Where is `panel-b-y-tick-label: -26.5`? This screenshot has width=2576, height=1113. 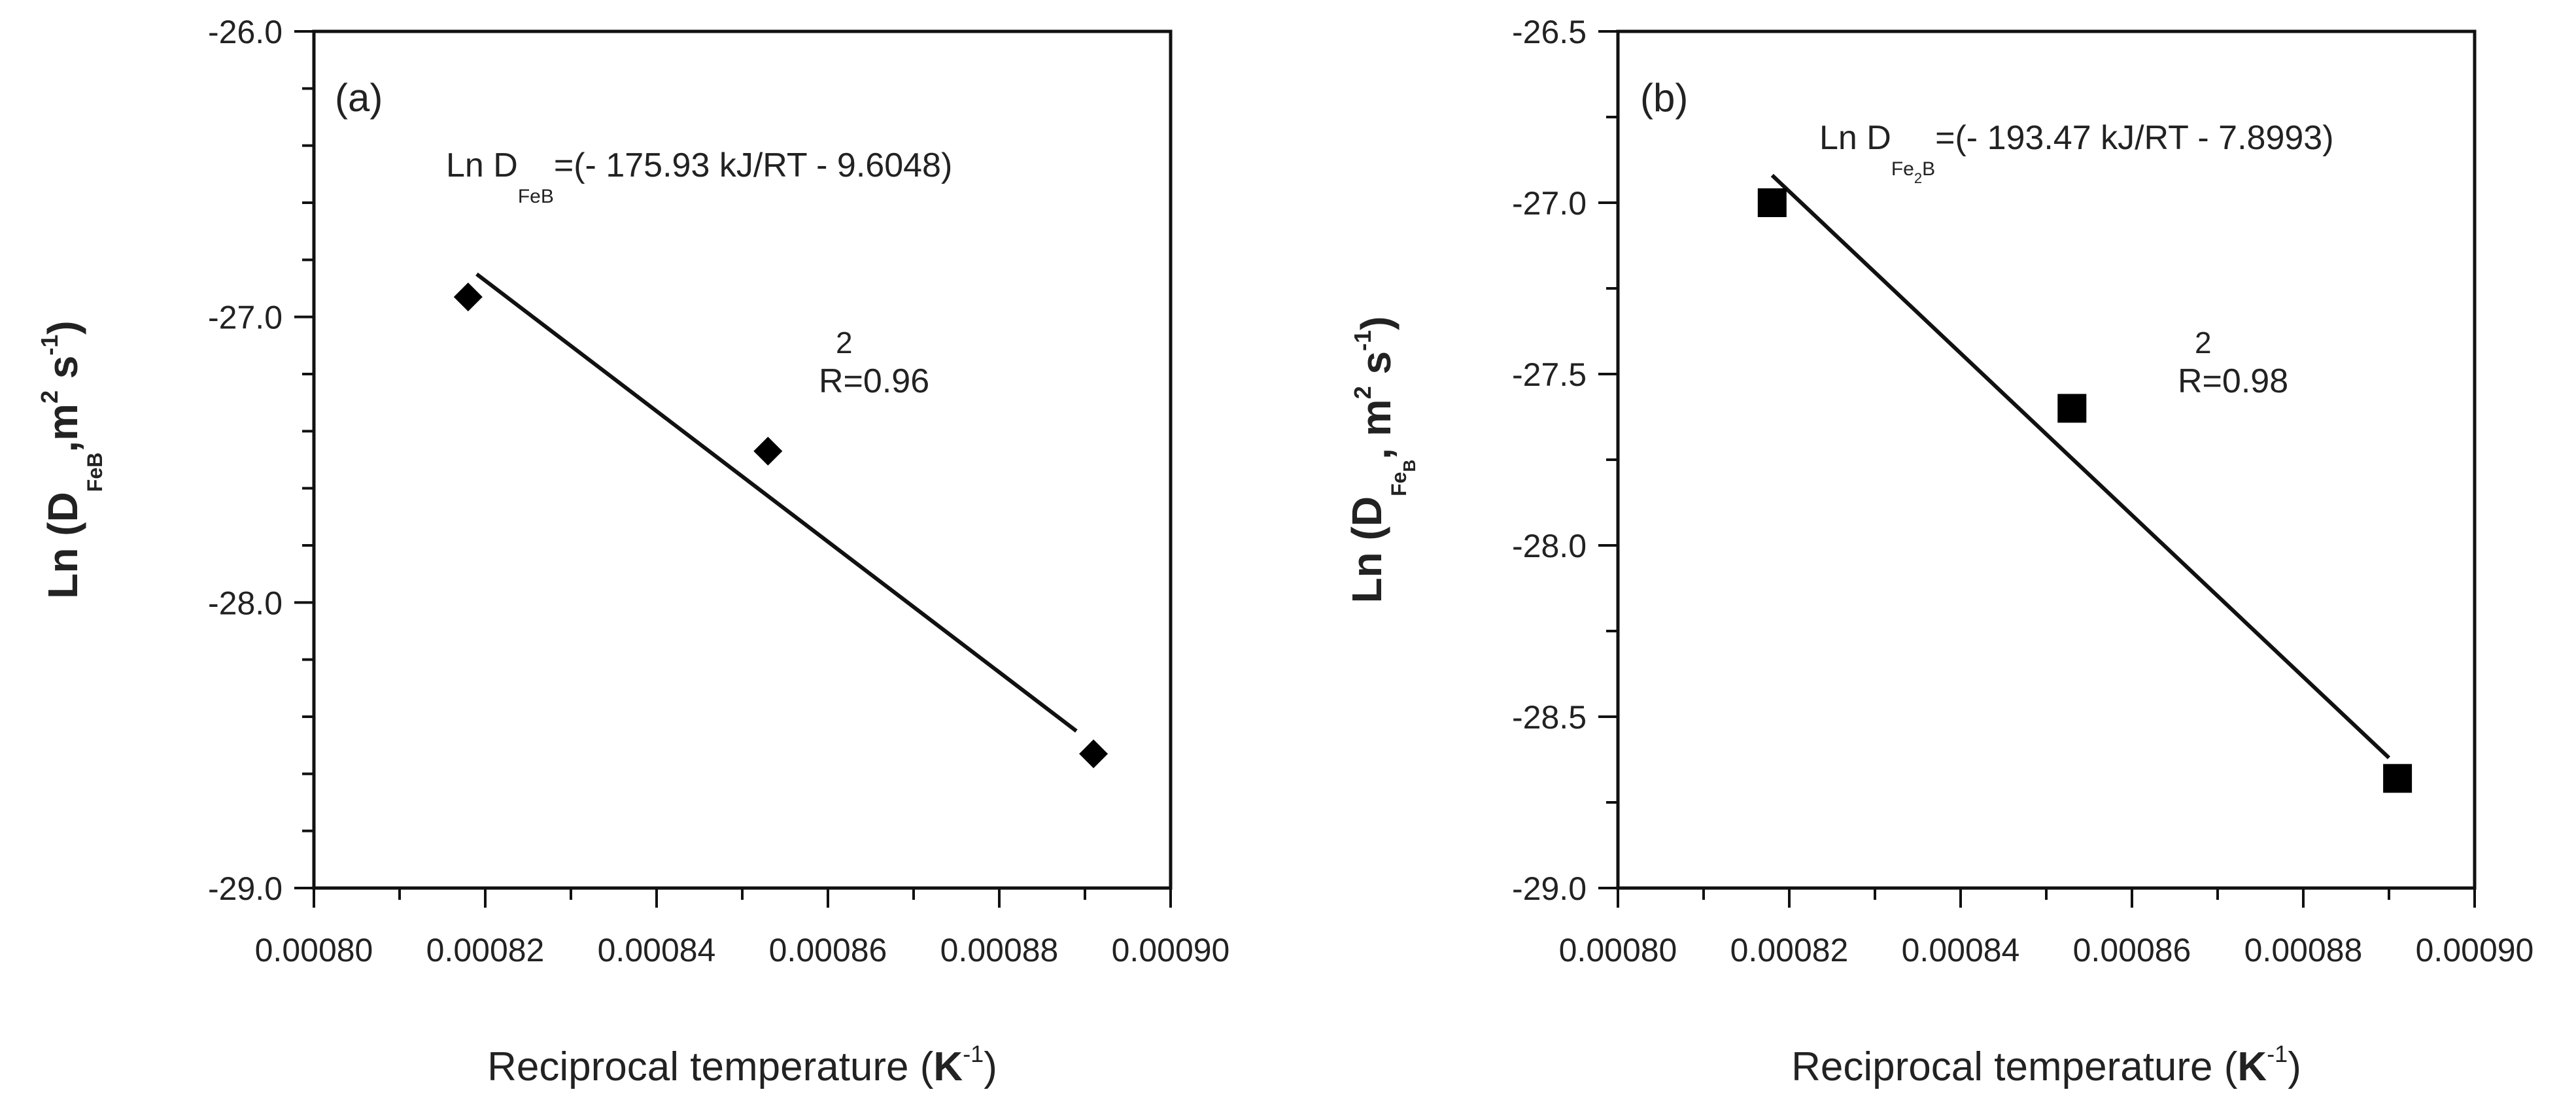 panel-b-y-tick-label: -26.5 is located at coordinates (1549, 32).